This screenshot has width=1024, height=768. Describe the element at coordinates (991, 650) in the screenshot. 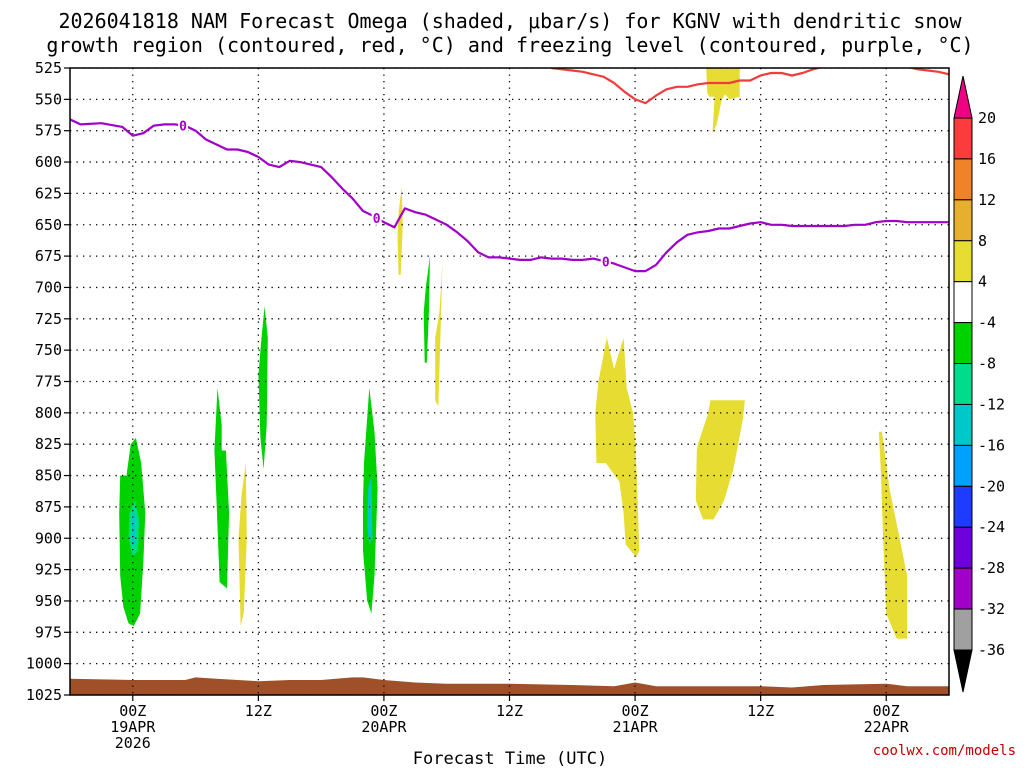

I see `colorbar-tick-label-0: -36` at that location.